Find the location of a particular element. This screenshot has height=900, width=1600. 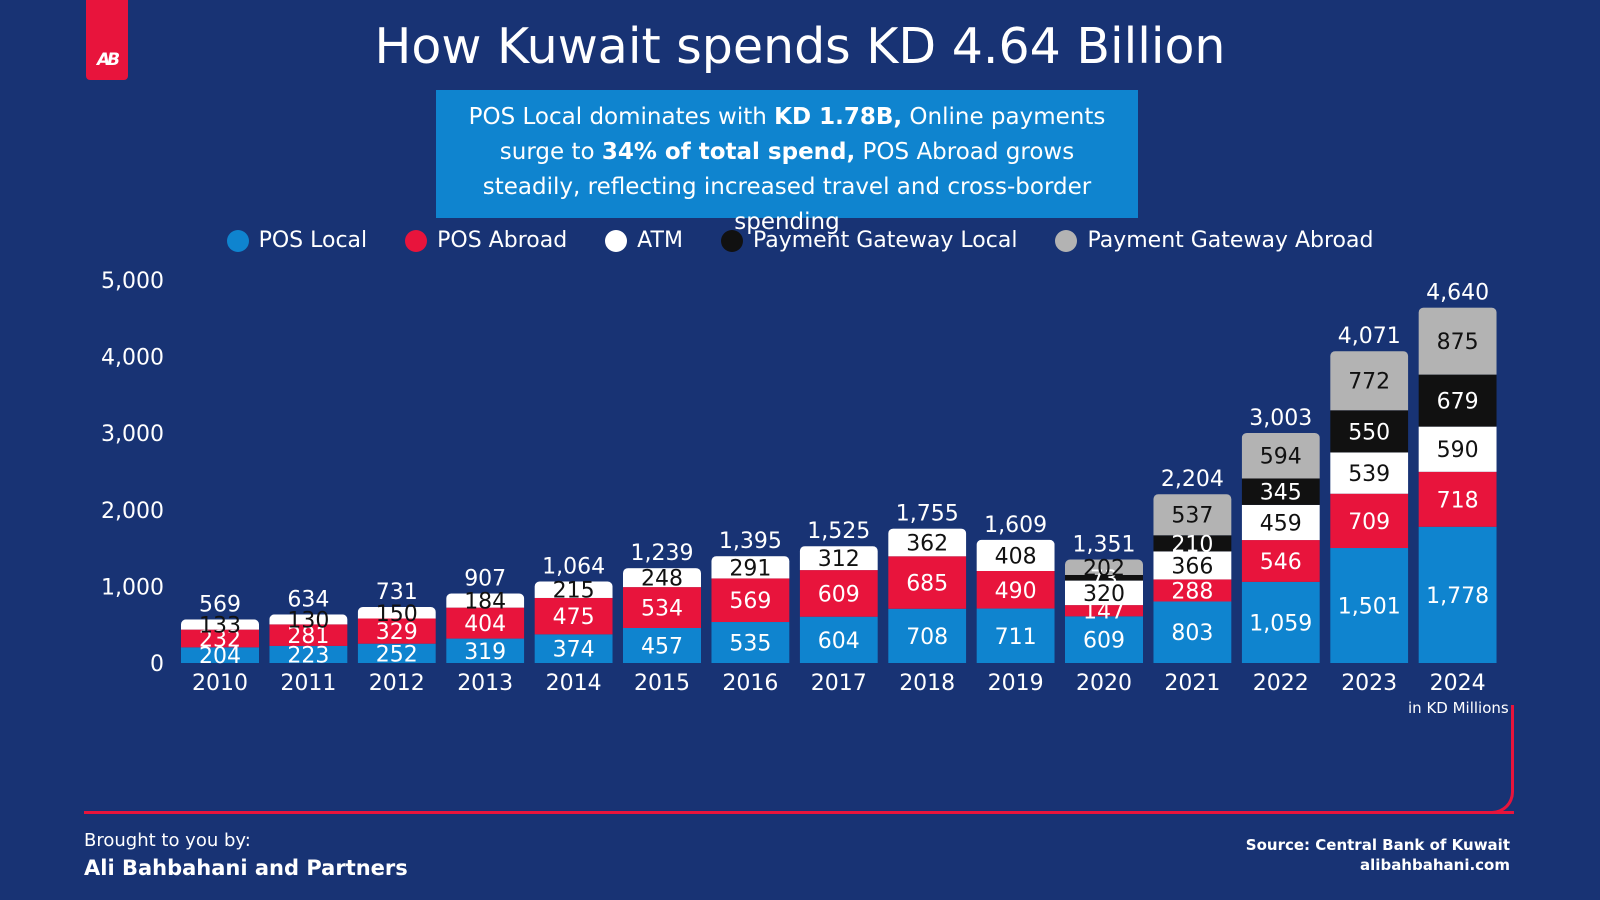

website-link: alibahbahani.com is located at coordinates (1435, 865).